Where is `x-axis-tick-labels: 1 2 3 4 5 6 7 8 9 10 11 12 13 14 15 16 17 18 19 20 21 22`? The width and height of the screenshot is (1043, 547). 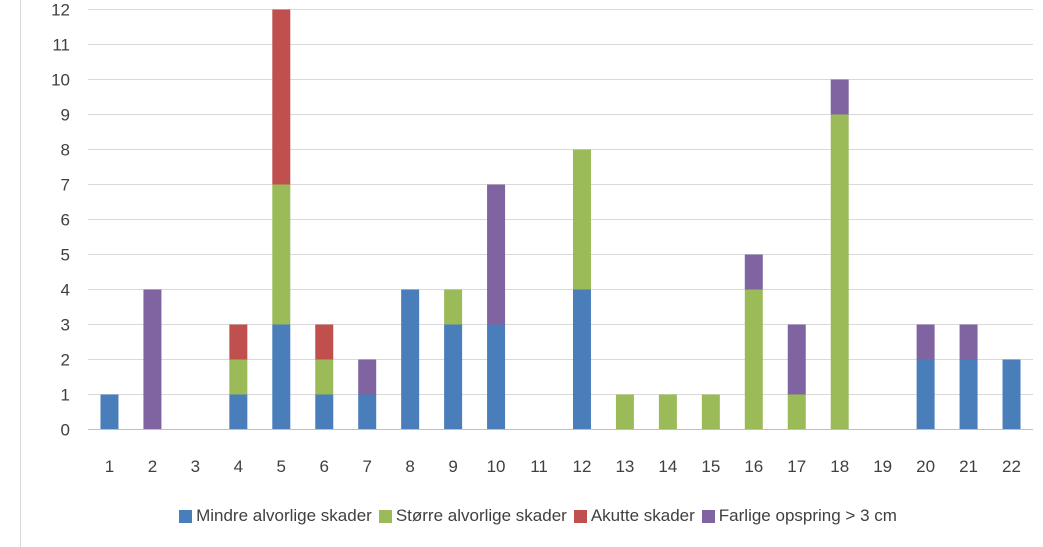 x-axis-tick-labels: 1 2 3 4 5 6 7 8 9 10 11 12 13 14 15 16 17 18 19 20 21 22 is located at coordinates (563, 466).